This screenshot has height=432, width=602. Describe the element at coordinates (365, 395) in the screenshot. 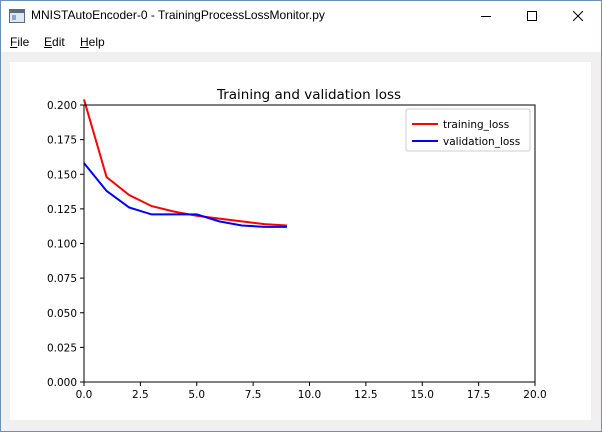

I see `x-tick-label: 12.5` at that location.